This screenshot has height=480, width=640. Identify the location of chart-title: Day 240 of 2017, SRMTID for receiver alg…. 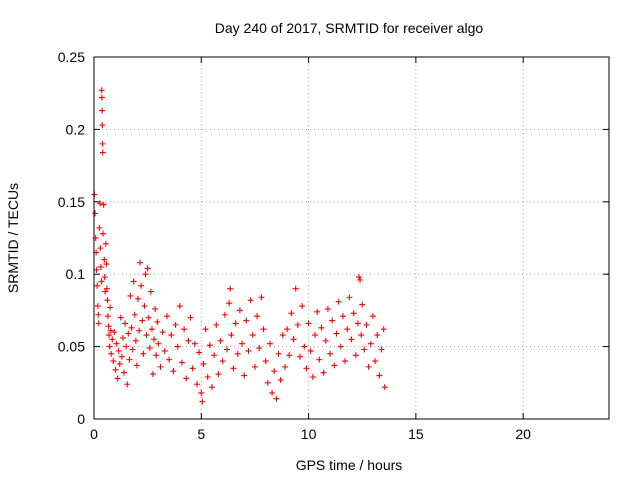
(349, 28).